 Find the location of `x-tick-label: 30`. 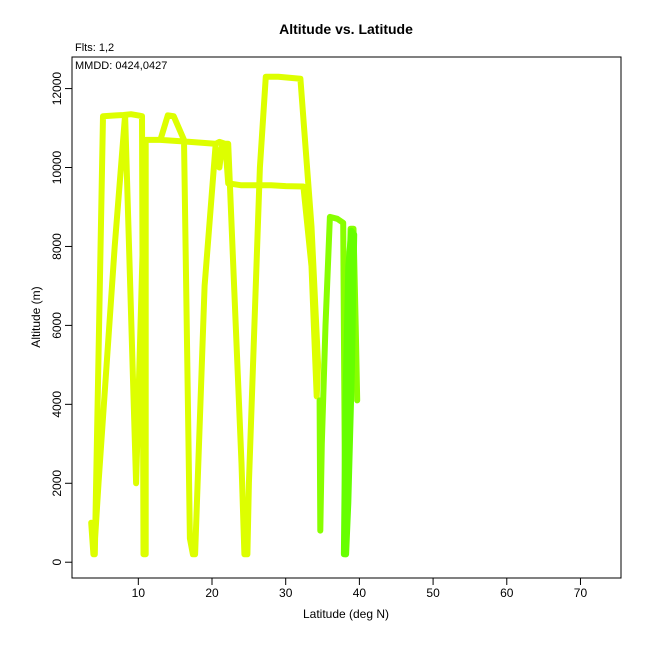

x-tick-label: 30 is located at coordinates (286, 593).